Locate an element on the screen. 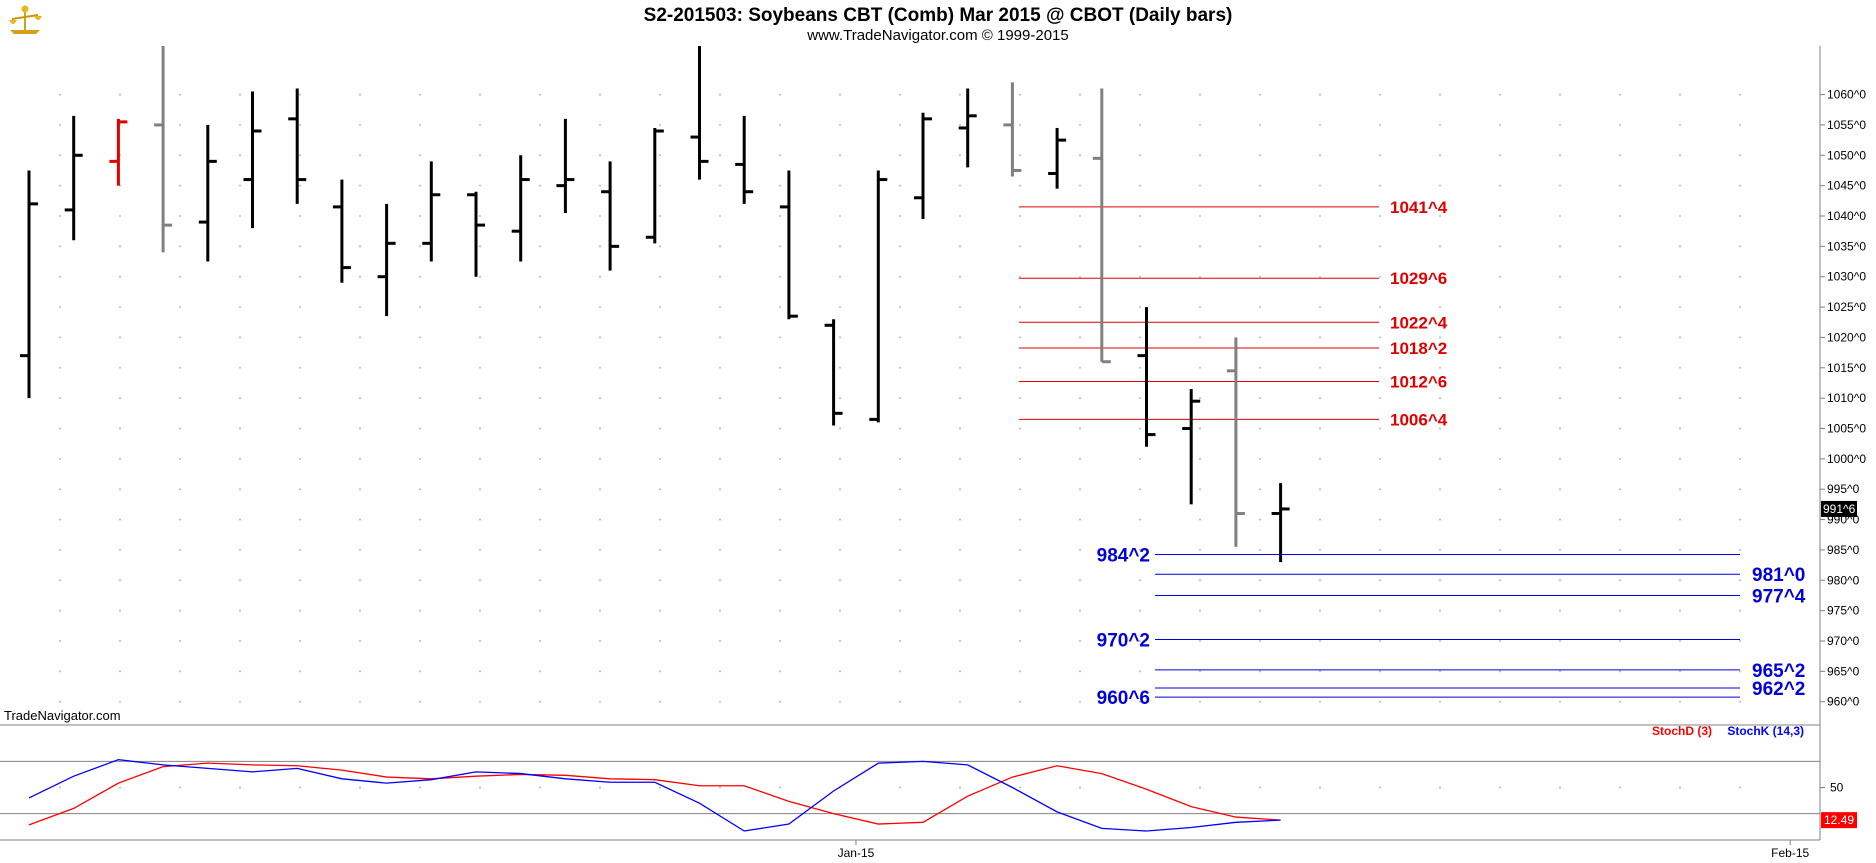  support-label: 965^2 is located at coordinates (1778, 671).